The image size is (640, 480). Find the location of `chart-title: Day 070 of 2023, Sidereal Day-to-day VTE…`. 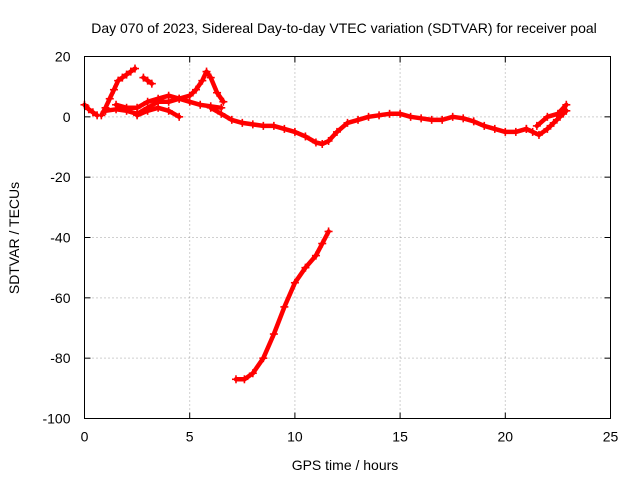

chart-title: Day 070 of 2023, Sidereal Day-to-day VTE… is located at coordinates (344, 28).